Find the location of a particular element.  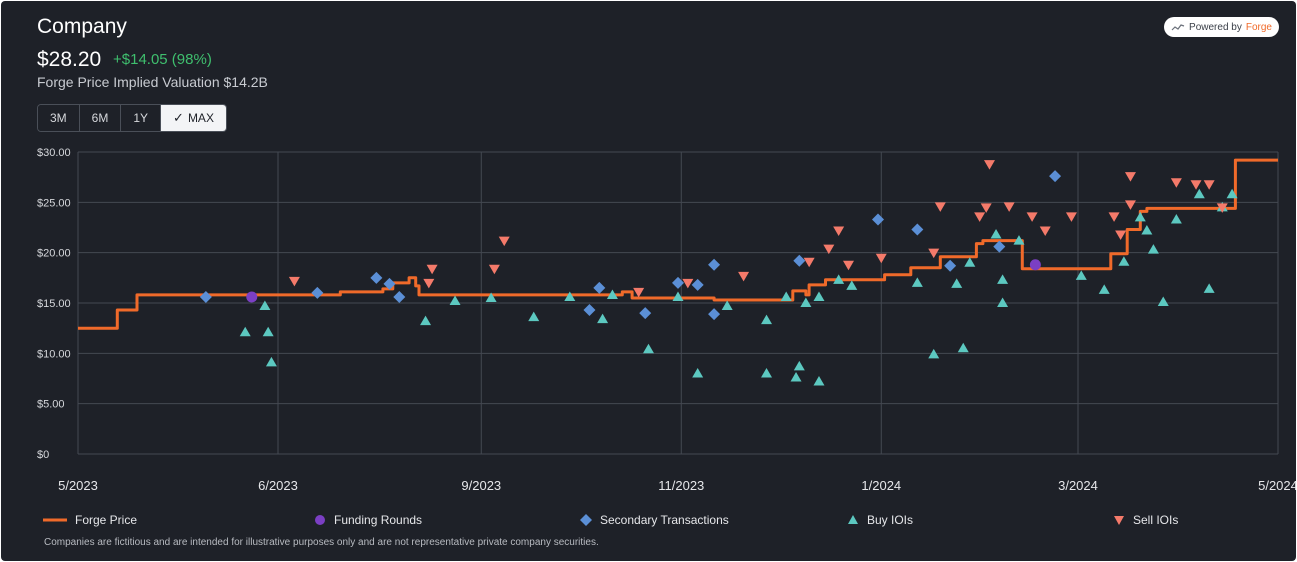

legend-forge-price-label: Forge Price is located at coordinates (106, 520).